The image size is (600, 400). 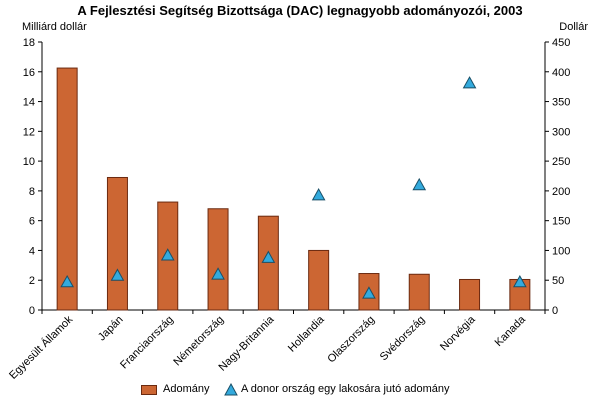 What do you see at coordinates (29, 132) in the screenshot?
I see `left-tick-label: 12` at bounding box center [29, 132].